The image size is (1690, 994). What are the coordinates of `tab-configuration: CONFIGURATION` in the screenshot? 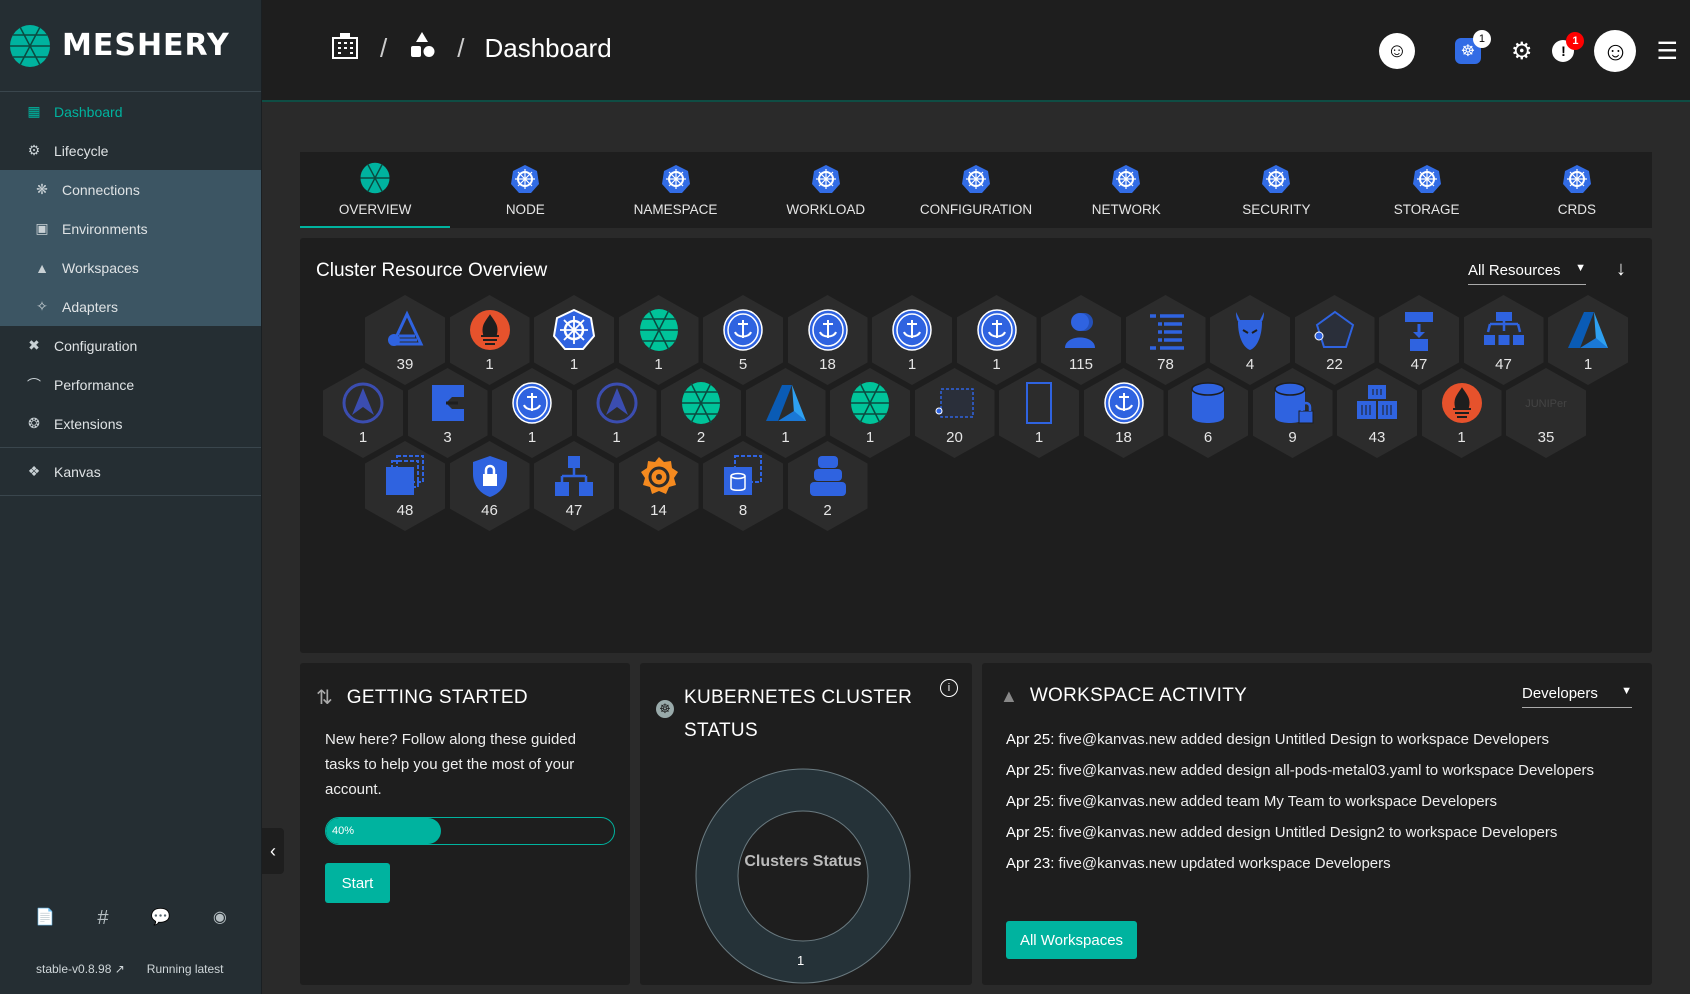 It's located at (976, 190).